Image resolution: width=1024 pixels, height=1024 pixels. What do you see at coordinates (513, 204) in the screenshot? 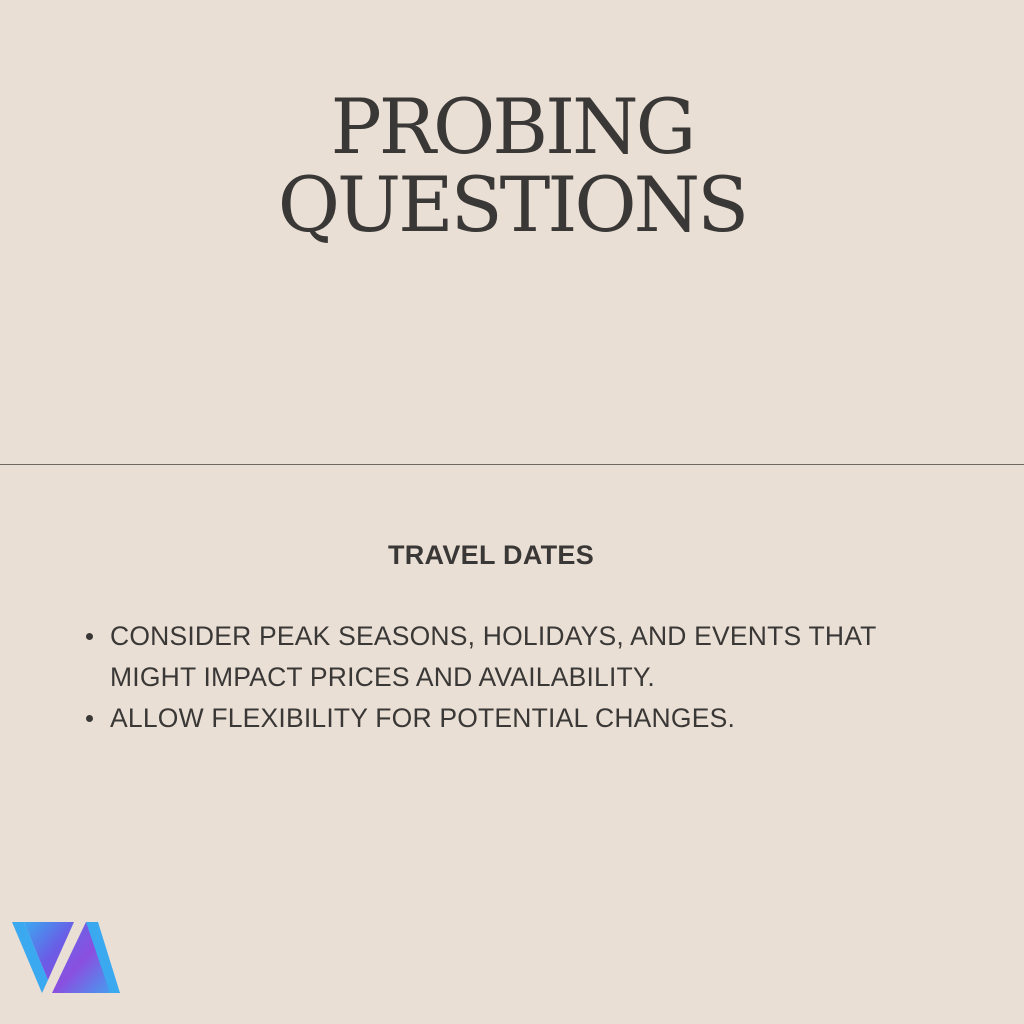
I see `title-line-2: QUESTIONS` at bounding box center [513, 204].